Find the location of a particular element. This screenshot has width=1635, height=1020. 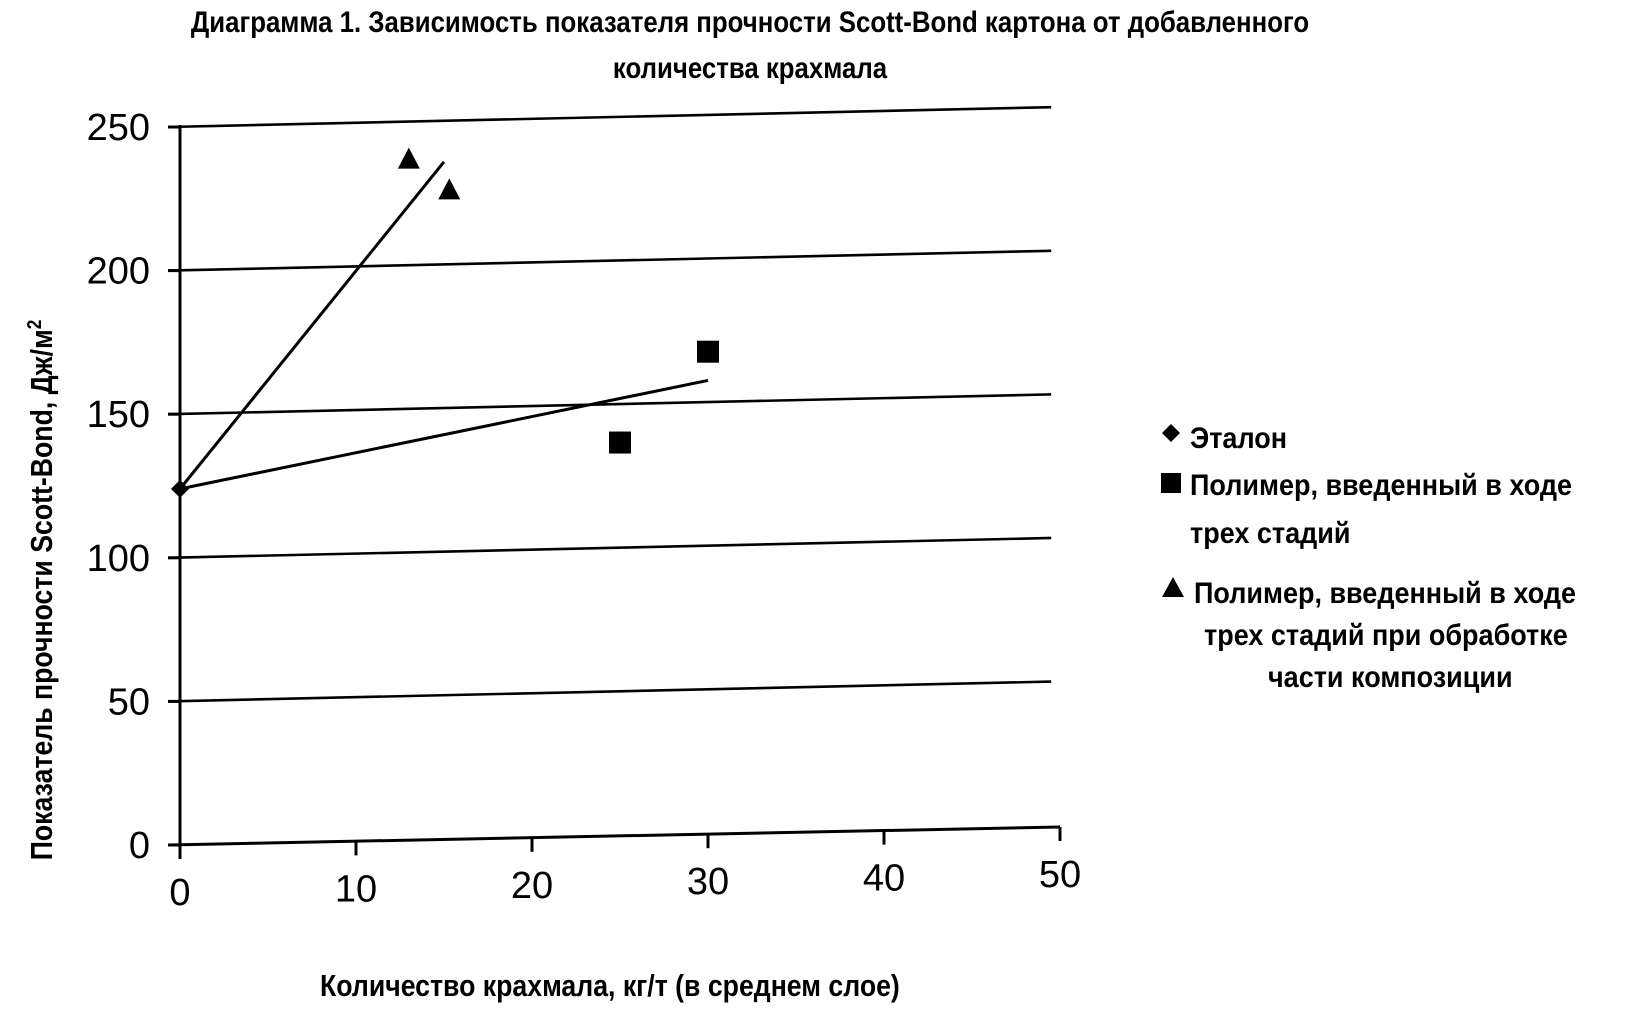

legend-label: части композиции is located at coordinates (1390, 678).